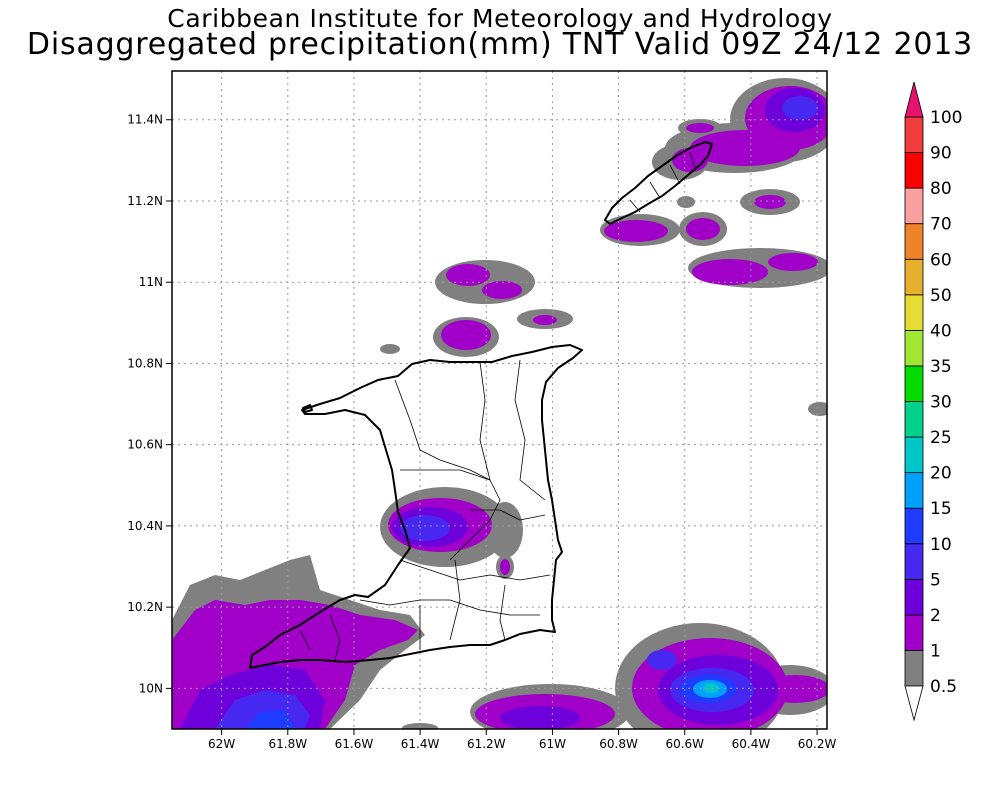 The width and height of the screenshot is (1000, 800). Describe the element at coordinates (941, 189) in the screenshot. I see `colorbar-label: 80` at that location.